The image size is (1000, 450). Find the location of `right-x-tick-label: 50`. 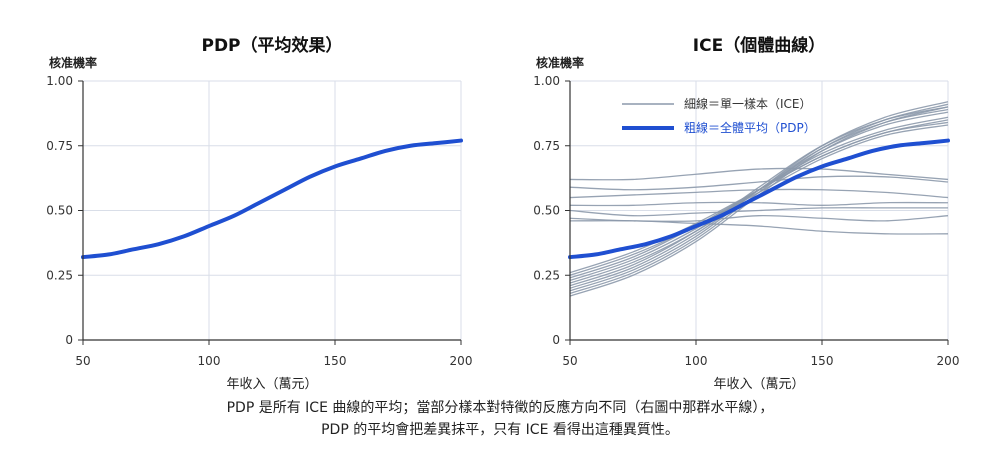

right-x-tick-label: 50 is located at coordinates (569, 361).